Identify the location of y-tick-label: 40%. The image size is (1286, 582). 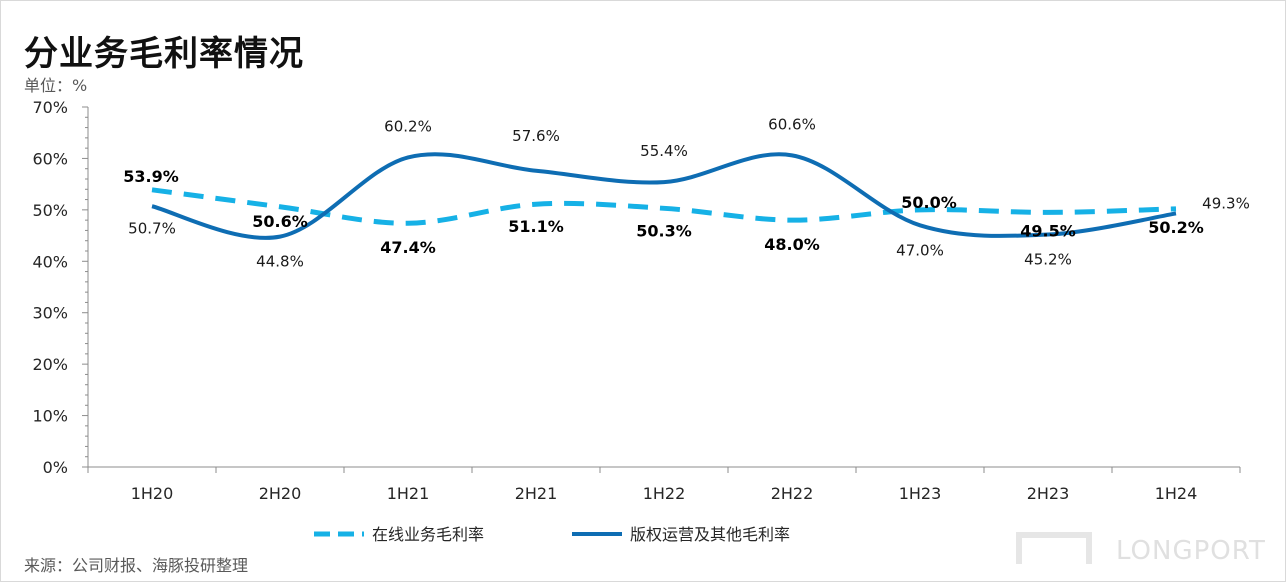
(50, 261).